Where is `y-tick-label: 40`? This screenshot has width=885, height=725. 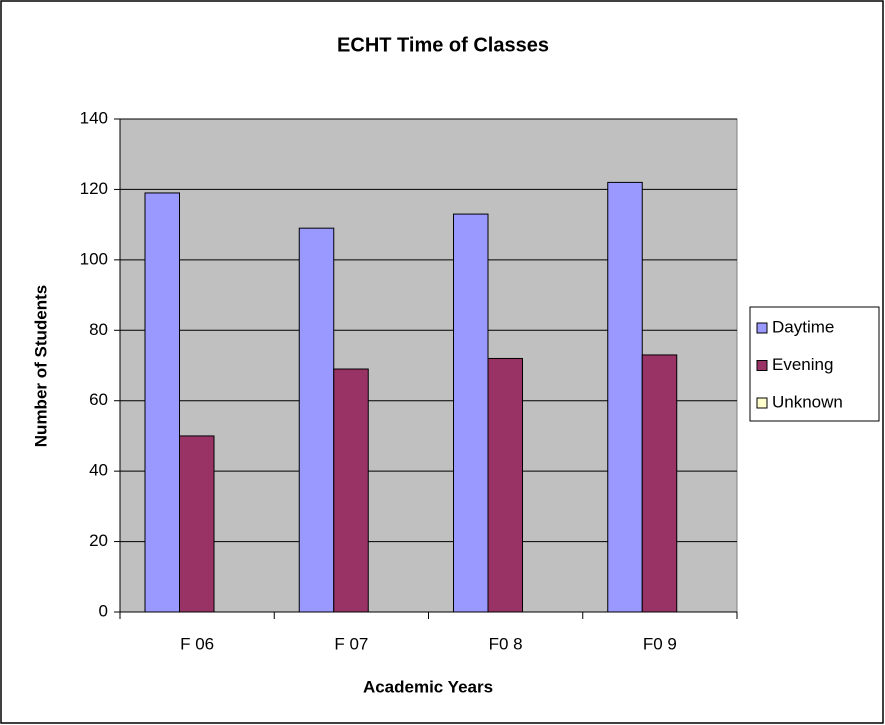 y-tick-label: 40 is located at coordinates (98, 470).